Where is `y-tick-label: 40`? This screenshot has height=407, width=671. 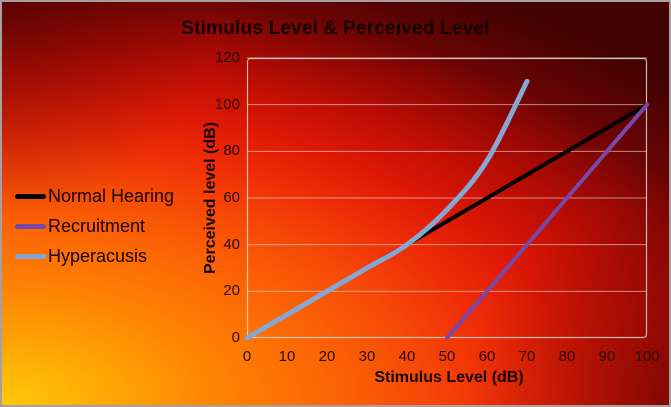 y-tick-label: 40 is located at coordinates (231, 244).